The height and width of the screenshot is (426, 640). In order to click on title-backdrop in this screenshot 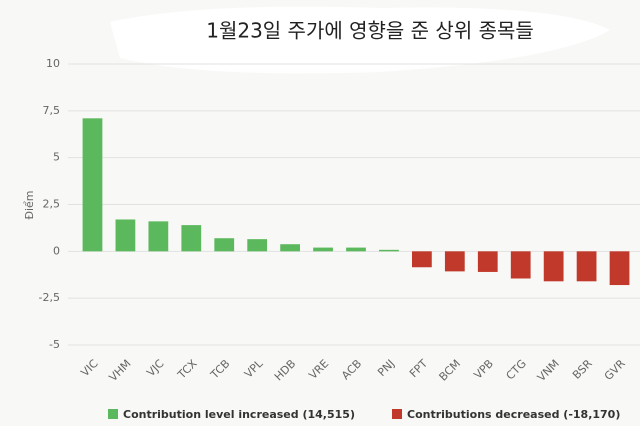, I will do `click(360, 40)`.